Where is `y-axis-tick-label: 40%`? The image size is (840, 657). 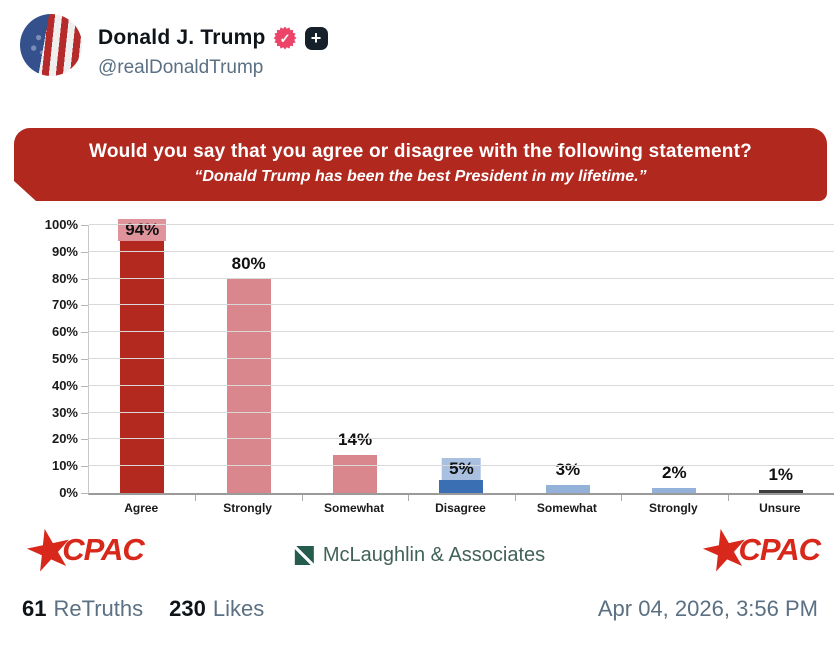
y-axis-tick-label: 40% is located at coordinates (64, 385).